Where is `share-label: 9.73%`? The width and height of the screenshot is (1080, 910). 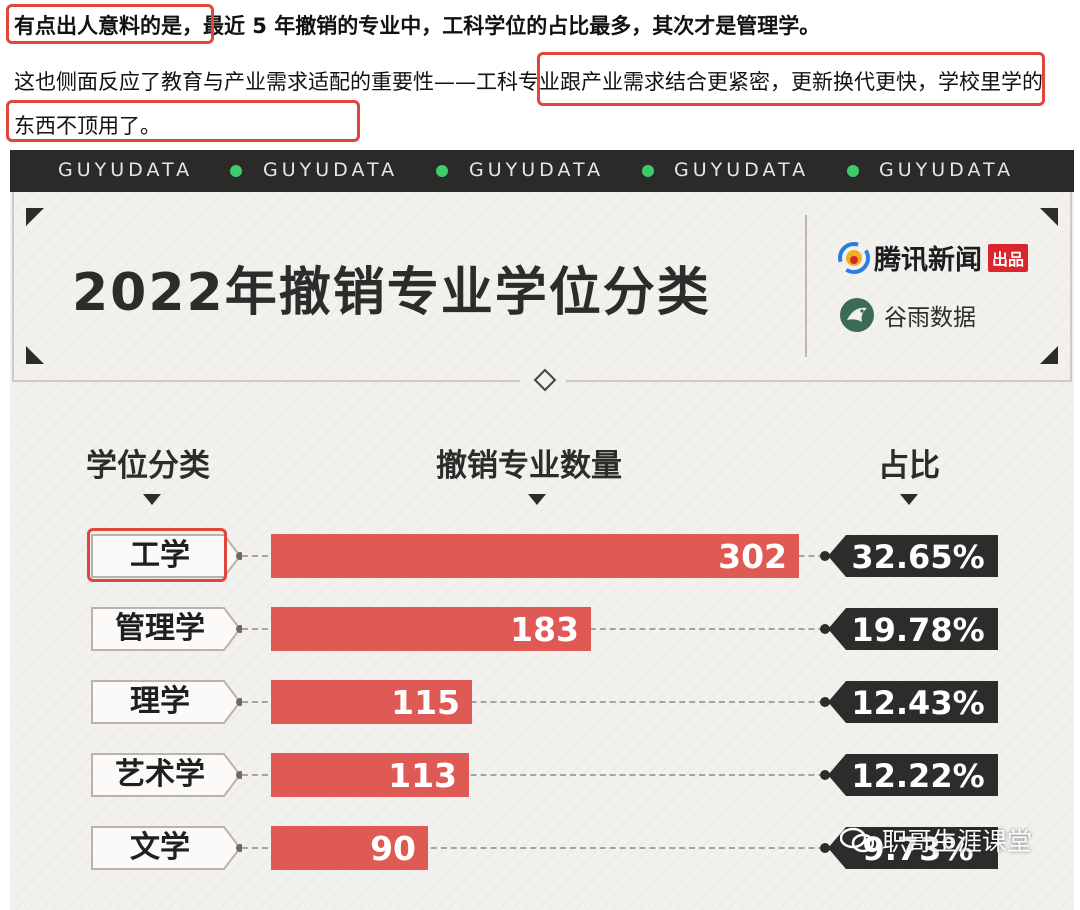 share-label: 9.73% is located at coordinates (918, 849).